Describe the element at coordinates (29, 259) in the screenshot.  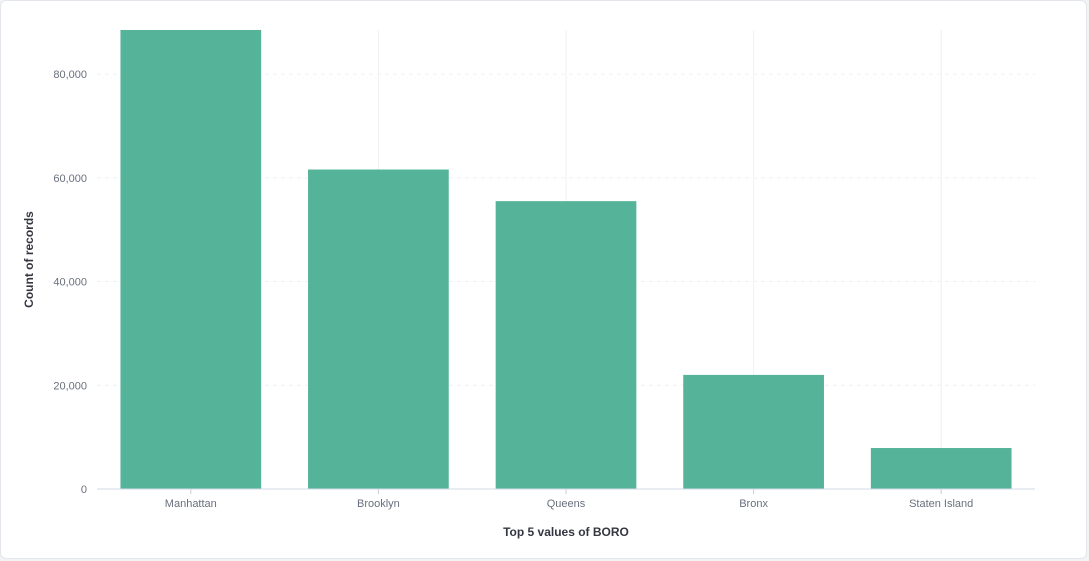
I see `y-axis-title: Count of records` at that location.